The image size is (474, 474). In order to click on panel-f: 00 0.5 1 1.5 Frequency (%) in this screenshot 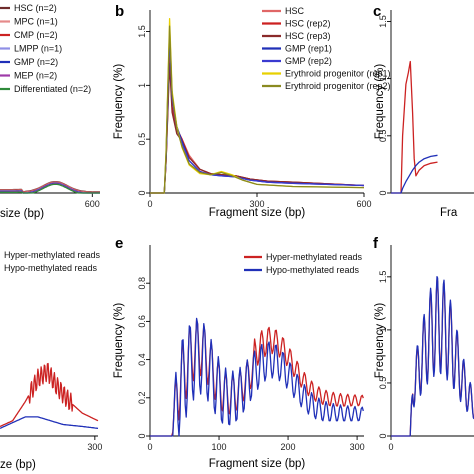, I will do `click(424, 348)`.